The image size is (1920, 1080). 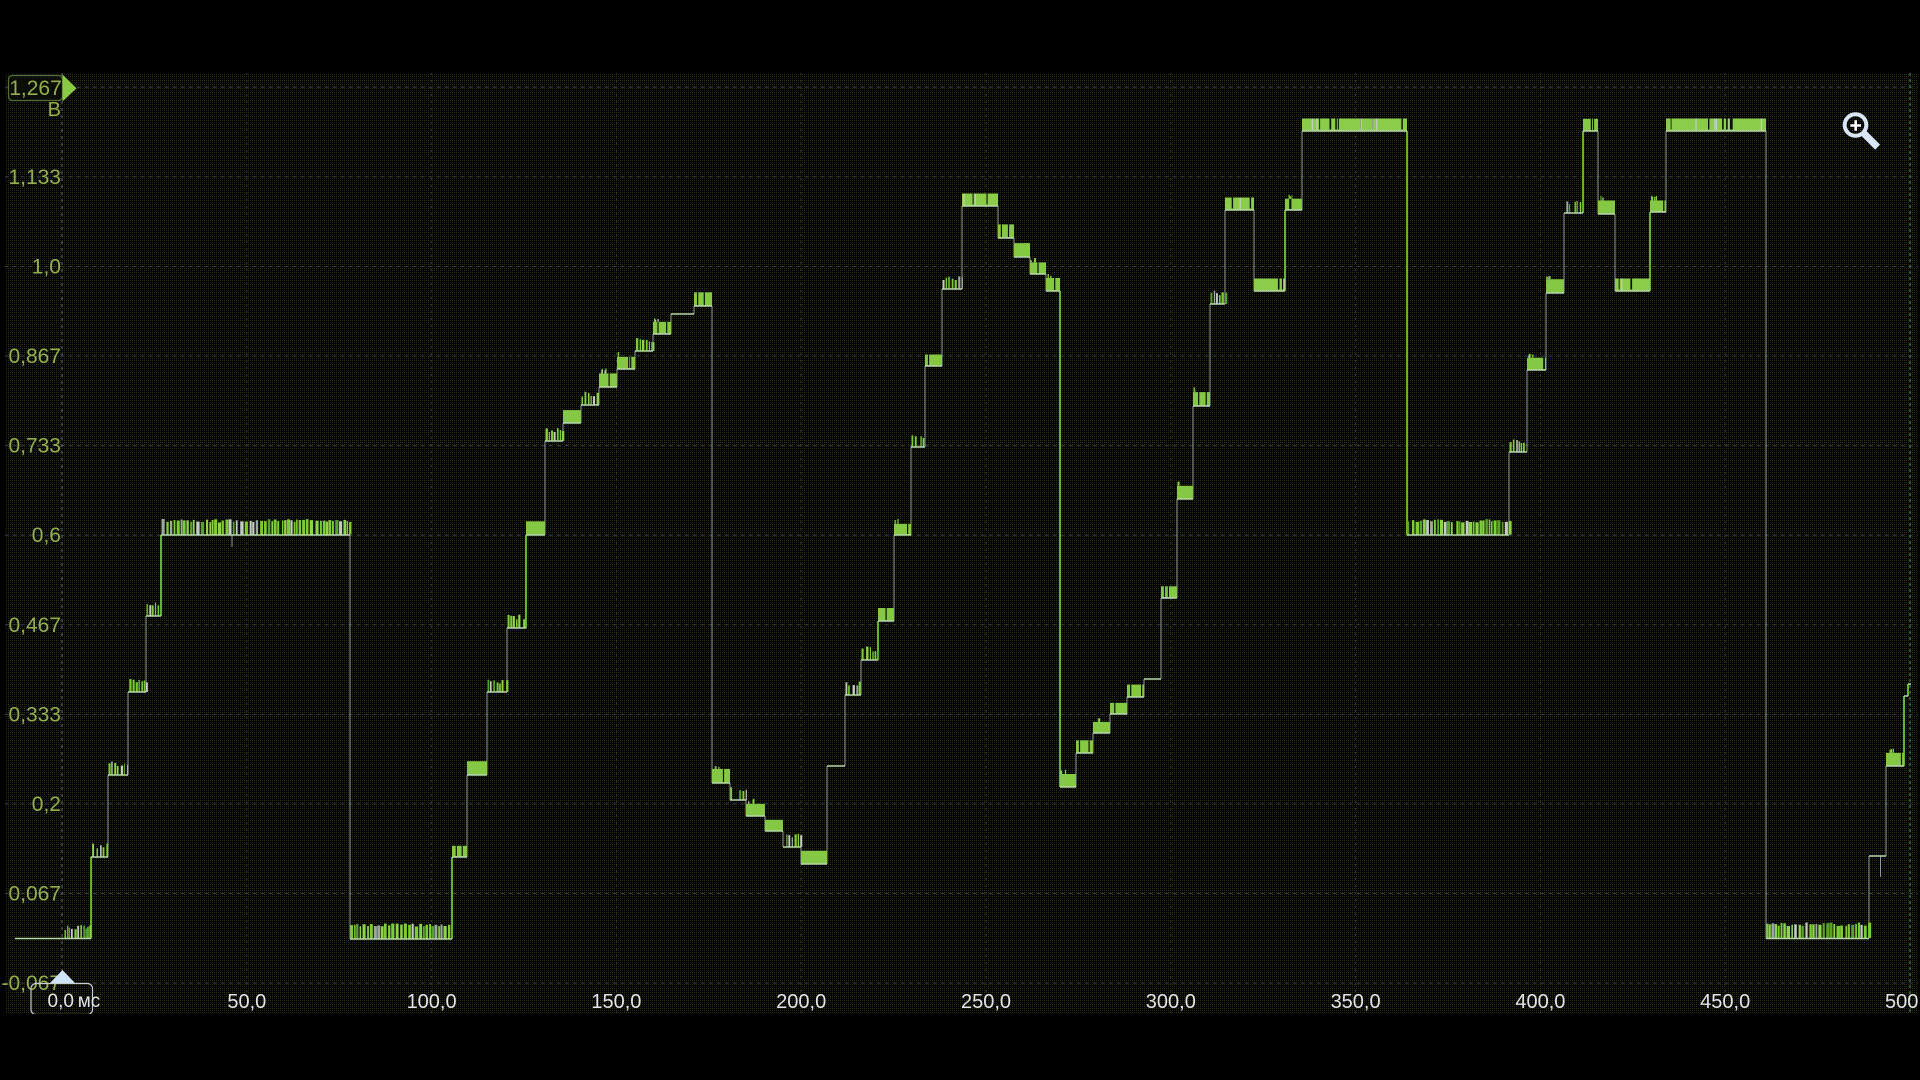 I want to click on svg-text: 0,867, so click(x=34, y=356).